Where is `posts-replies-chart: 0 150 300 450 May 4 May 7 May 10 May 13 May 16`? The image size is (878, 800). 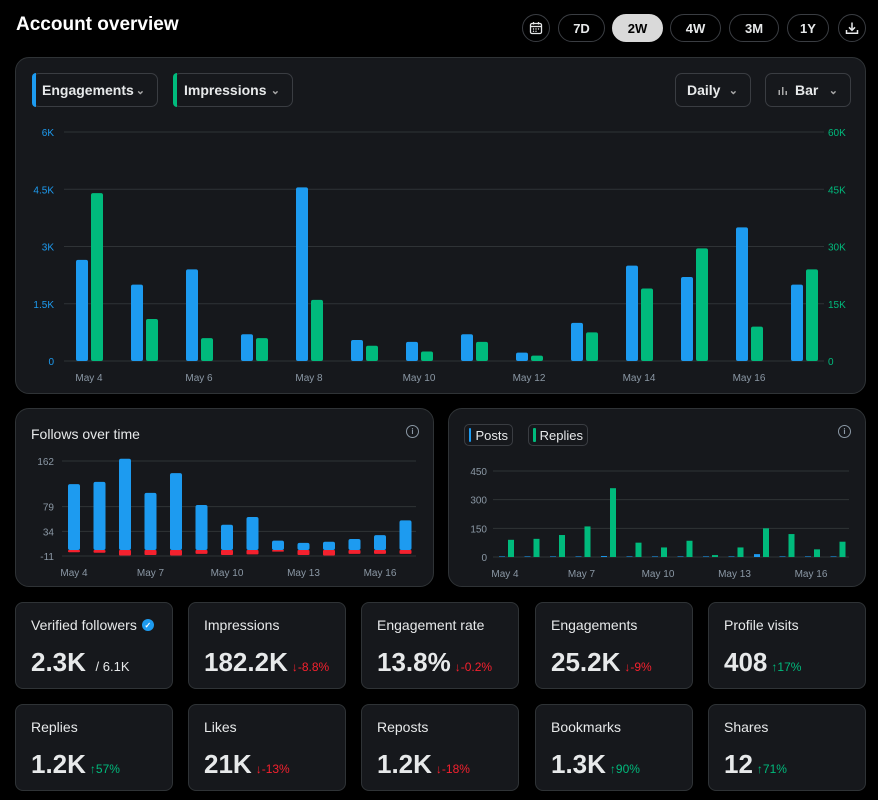 posts-replies-chart: 0 150 300 450 May 4 May 7 May 10 May 13 May 16 is located at coordinates (659, 523).